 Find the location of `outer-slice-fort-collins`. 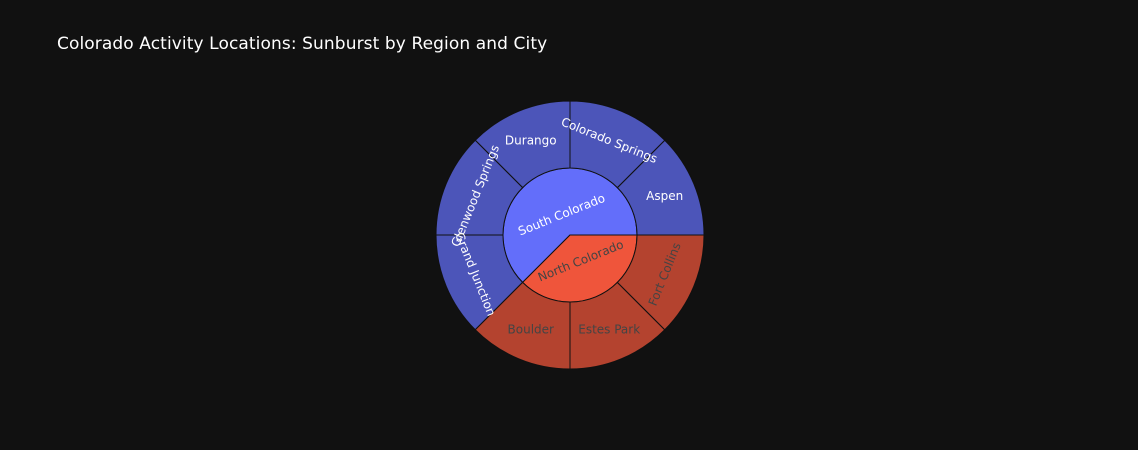

outer-slice-fort-collins is located at coordinates (660, 282).